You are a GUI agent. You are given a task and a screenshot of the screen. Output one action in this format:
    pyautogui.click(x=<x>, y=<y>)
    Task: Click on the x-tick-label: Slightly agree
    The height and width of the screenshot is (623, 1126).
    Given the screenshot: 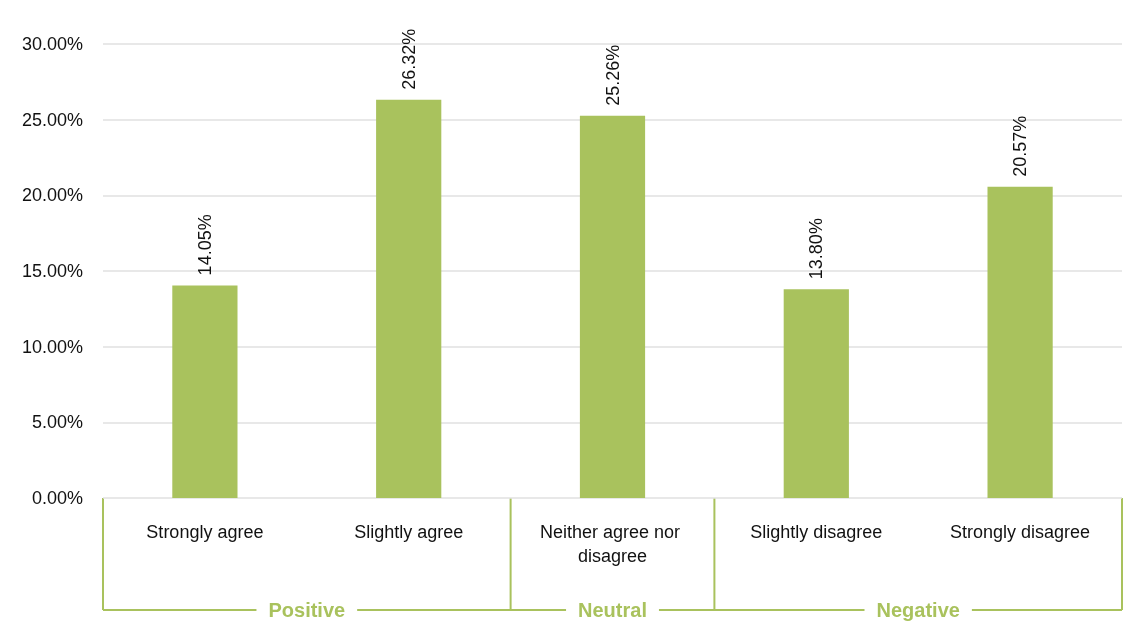 What is the action you would take?
    pyautogui.click(x=409, y=532)
    